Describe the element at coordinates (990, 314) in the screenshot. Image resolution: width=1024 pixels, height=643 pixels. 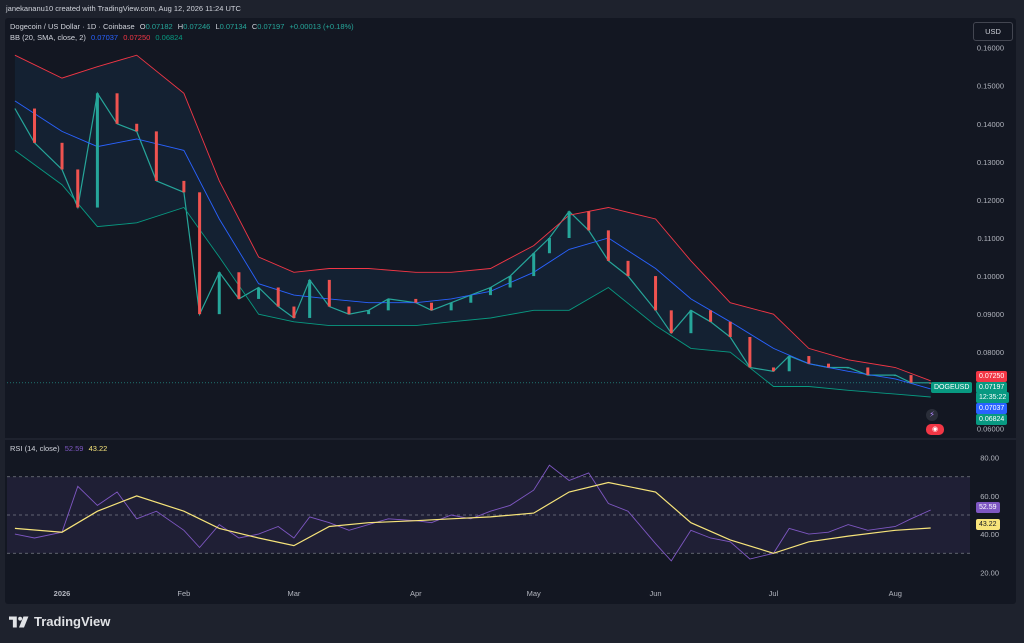
I see `price-axis-label: 0.09000` at that location.